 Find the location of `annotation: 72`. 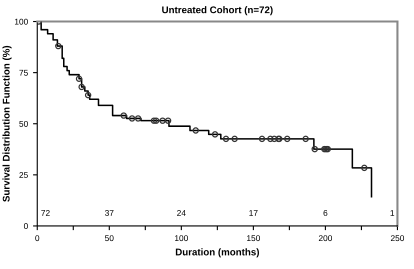

annotation: 72 is located at coordinates (45, 213).